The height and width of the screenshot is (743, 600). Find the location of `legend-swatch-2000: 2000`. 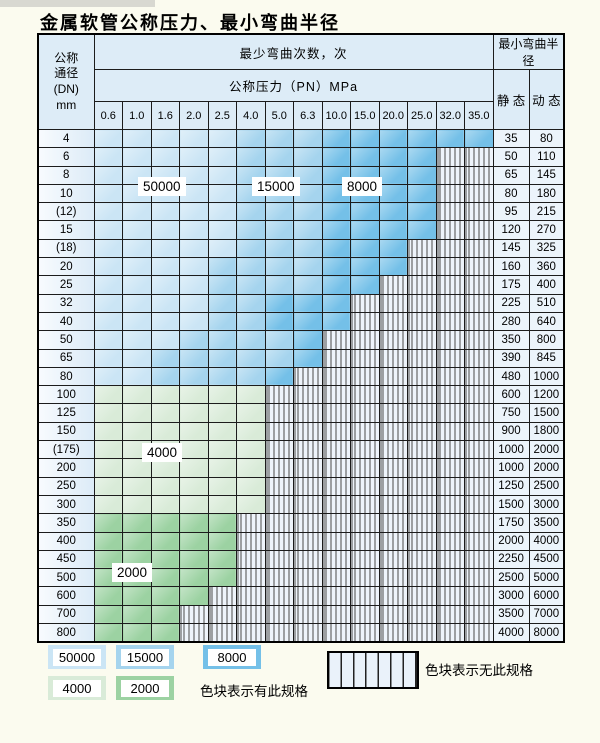

legend-swatch-2000: 2000 is located at coordinates (145, 688).